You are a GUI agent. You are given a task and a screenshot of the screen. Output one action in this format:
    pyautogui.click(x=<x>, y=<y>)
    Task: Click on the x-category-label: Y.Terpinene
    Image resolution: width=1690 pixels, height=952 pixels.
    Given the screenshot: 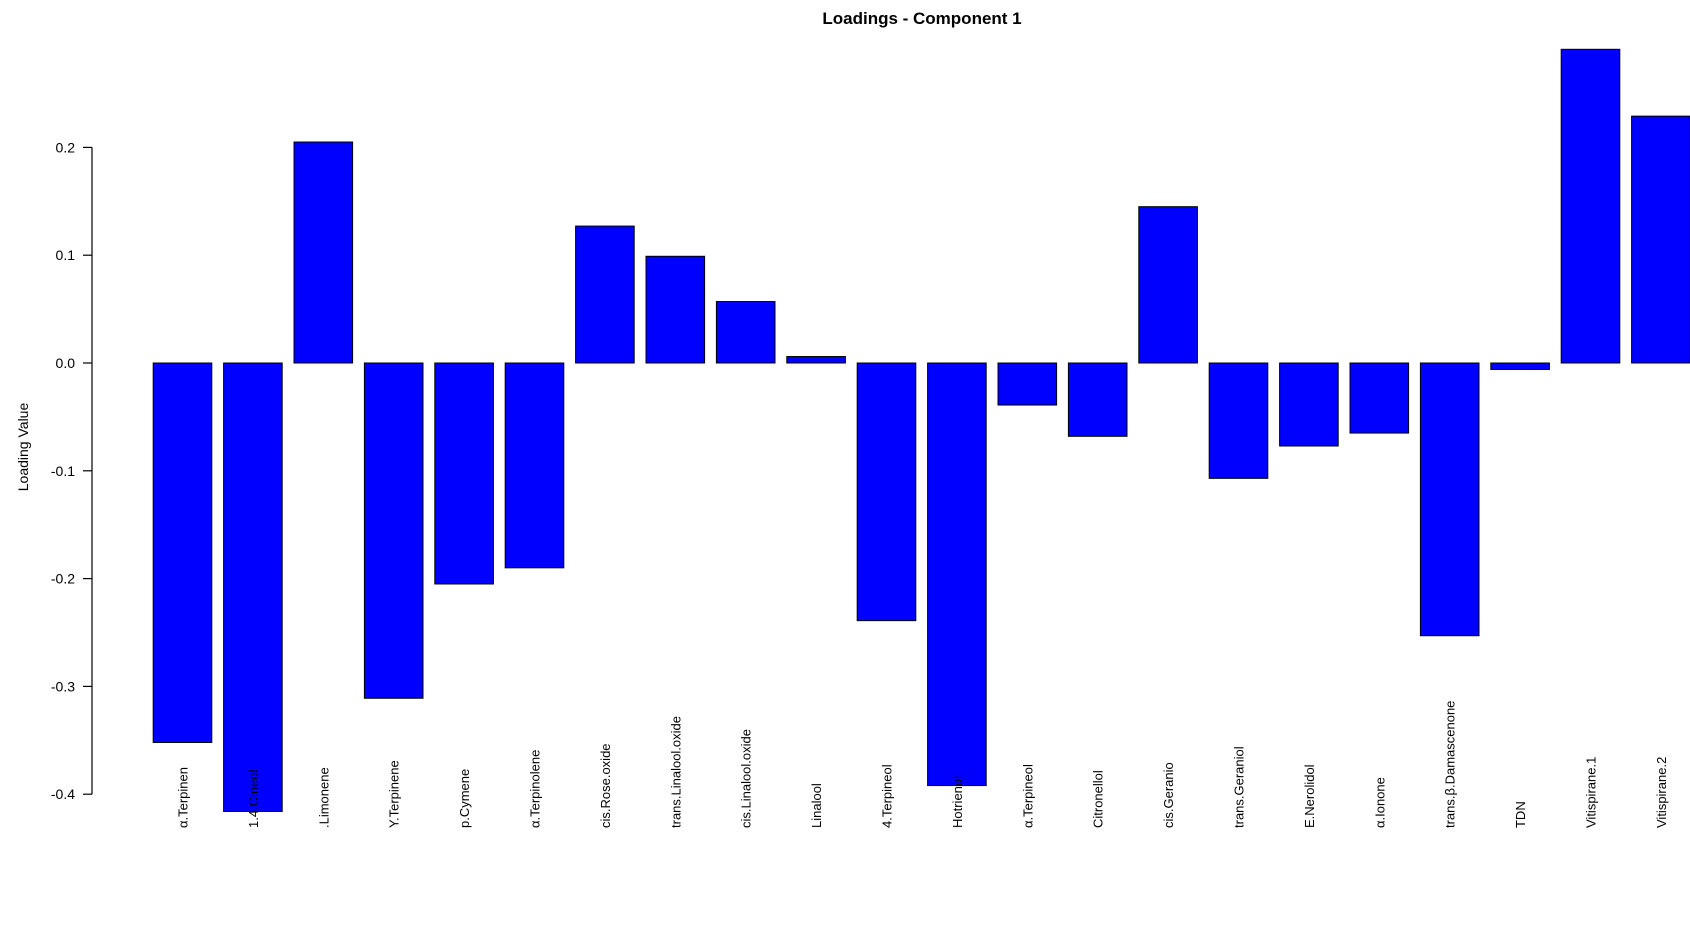 What is the action you would take?
    pyautogui.click(x=394, y=794)
    